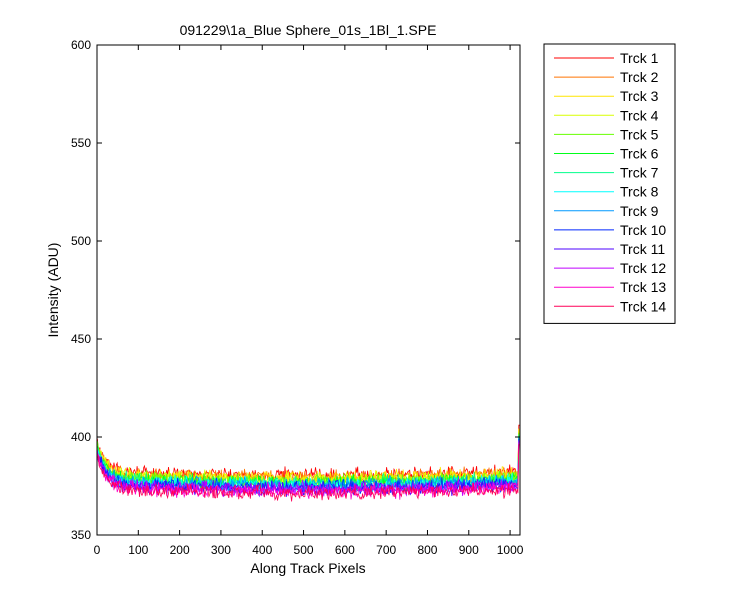  I want to click on legend-label: Trck 6, so click(639, 154).